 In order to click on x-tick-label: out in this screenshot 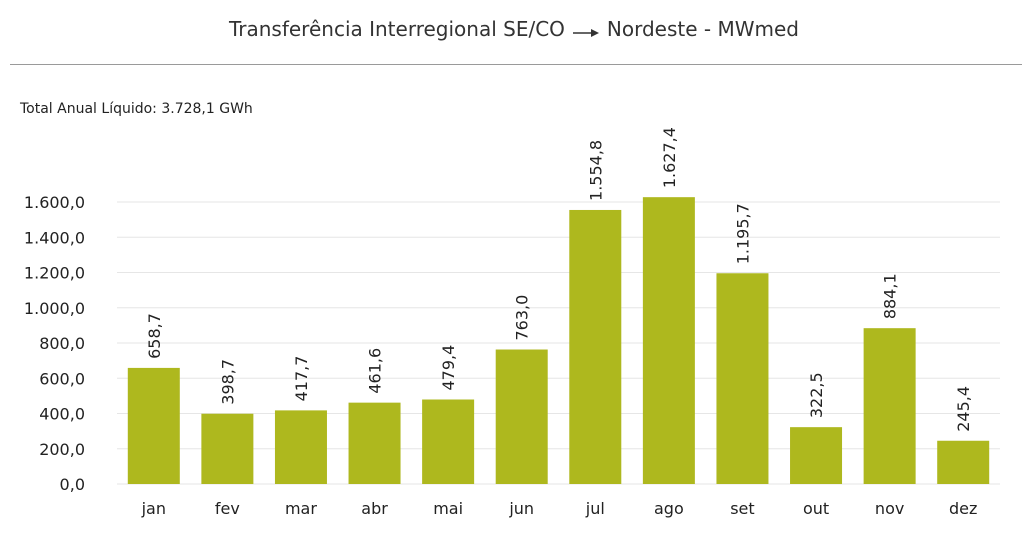, I will do `click(816, 508)`.